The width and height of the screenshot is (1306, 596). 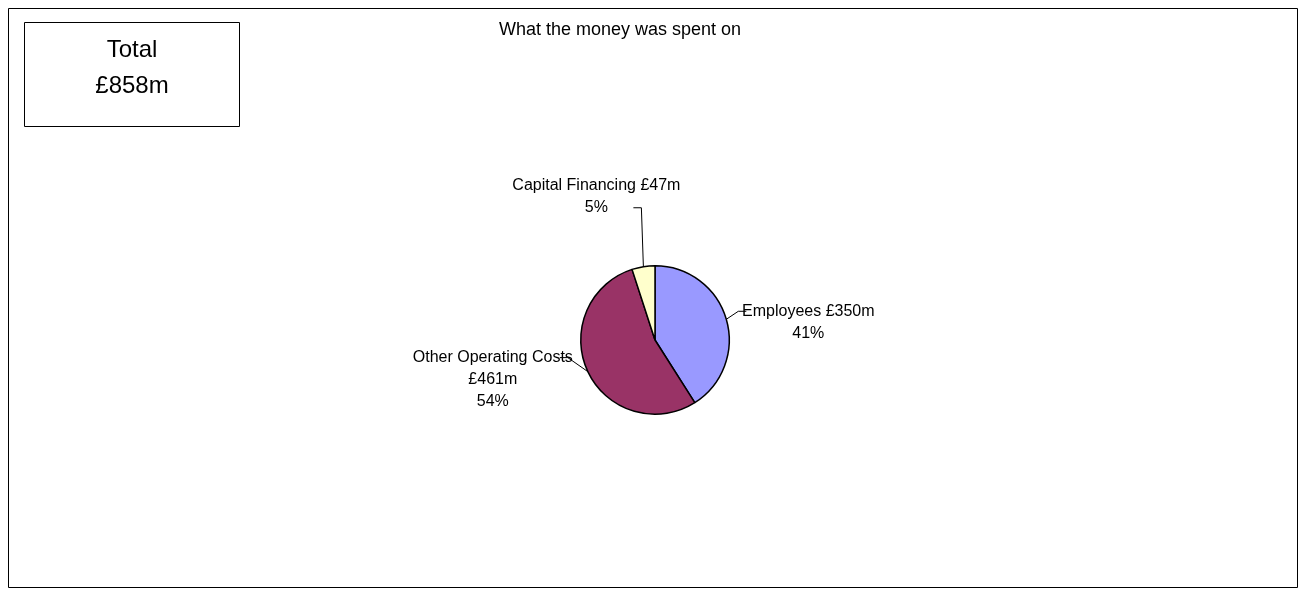 What do you see at coordinates (620, 28) in the screenshot?
I see `chart-title: What the money was spent on` at bounding box center [620, 28].